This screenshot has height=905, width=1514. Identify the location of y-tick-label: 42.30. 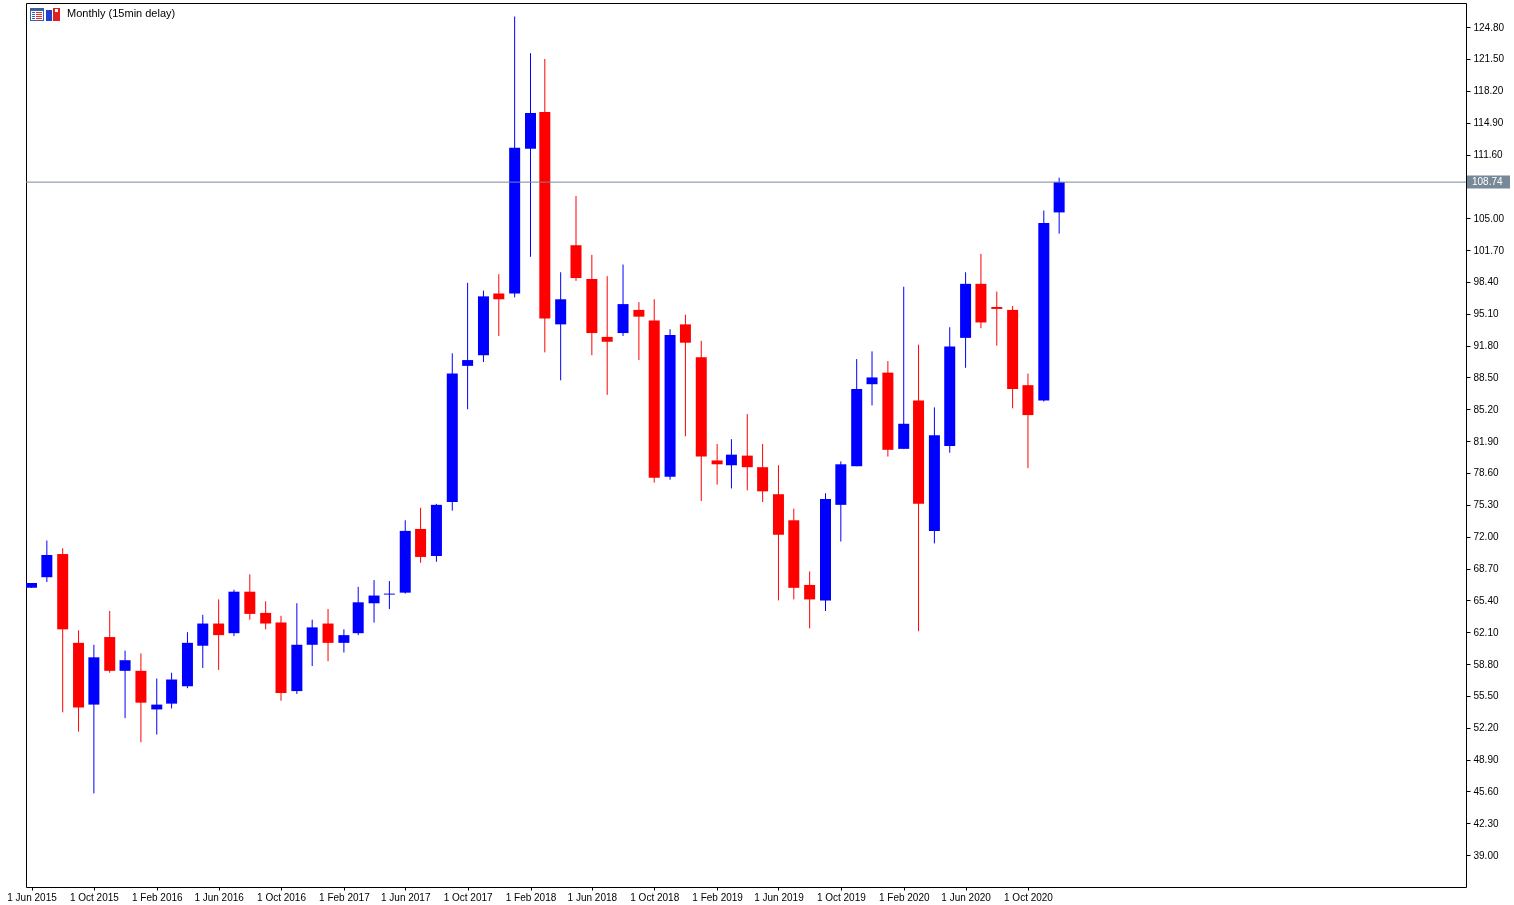
(1486, 823).